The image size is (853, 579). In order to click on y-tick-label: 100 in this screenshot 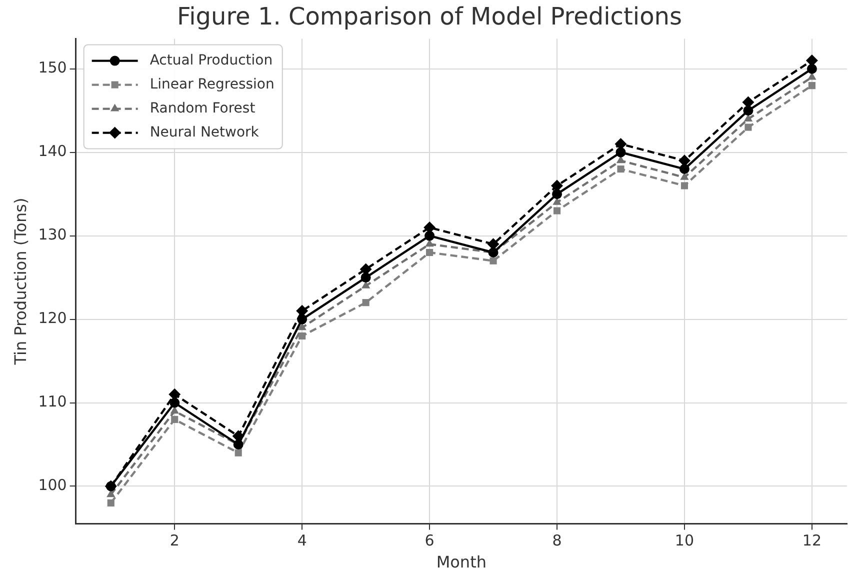, I will do `click(52, 485)`.